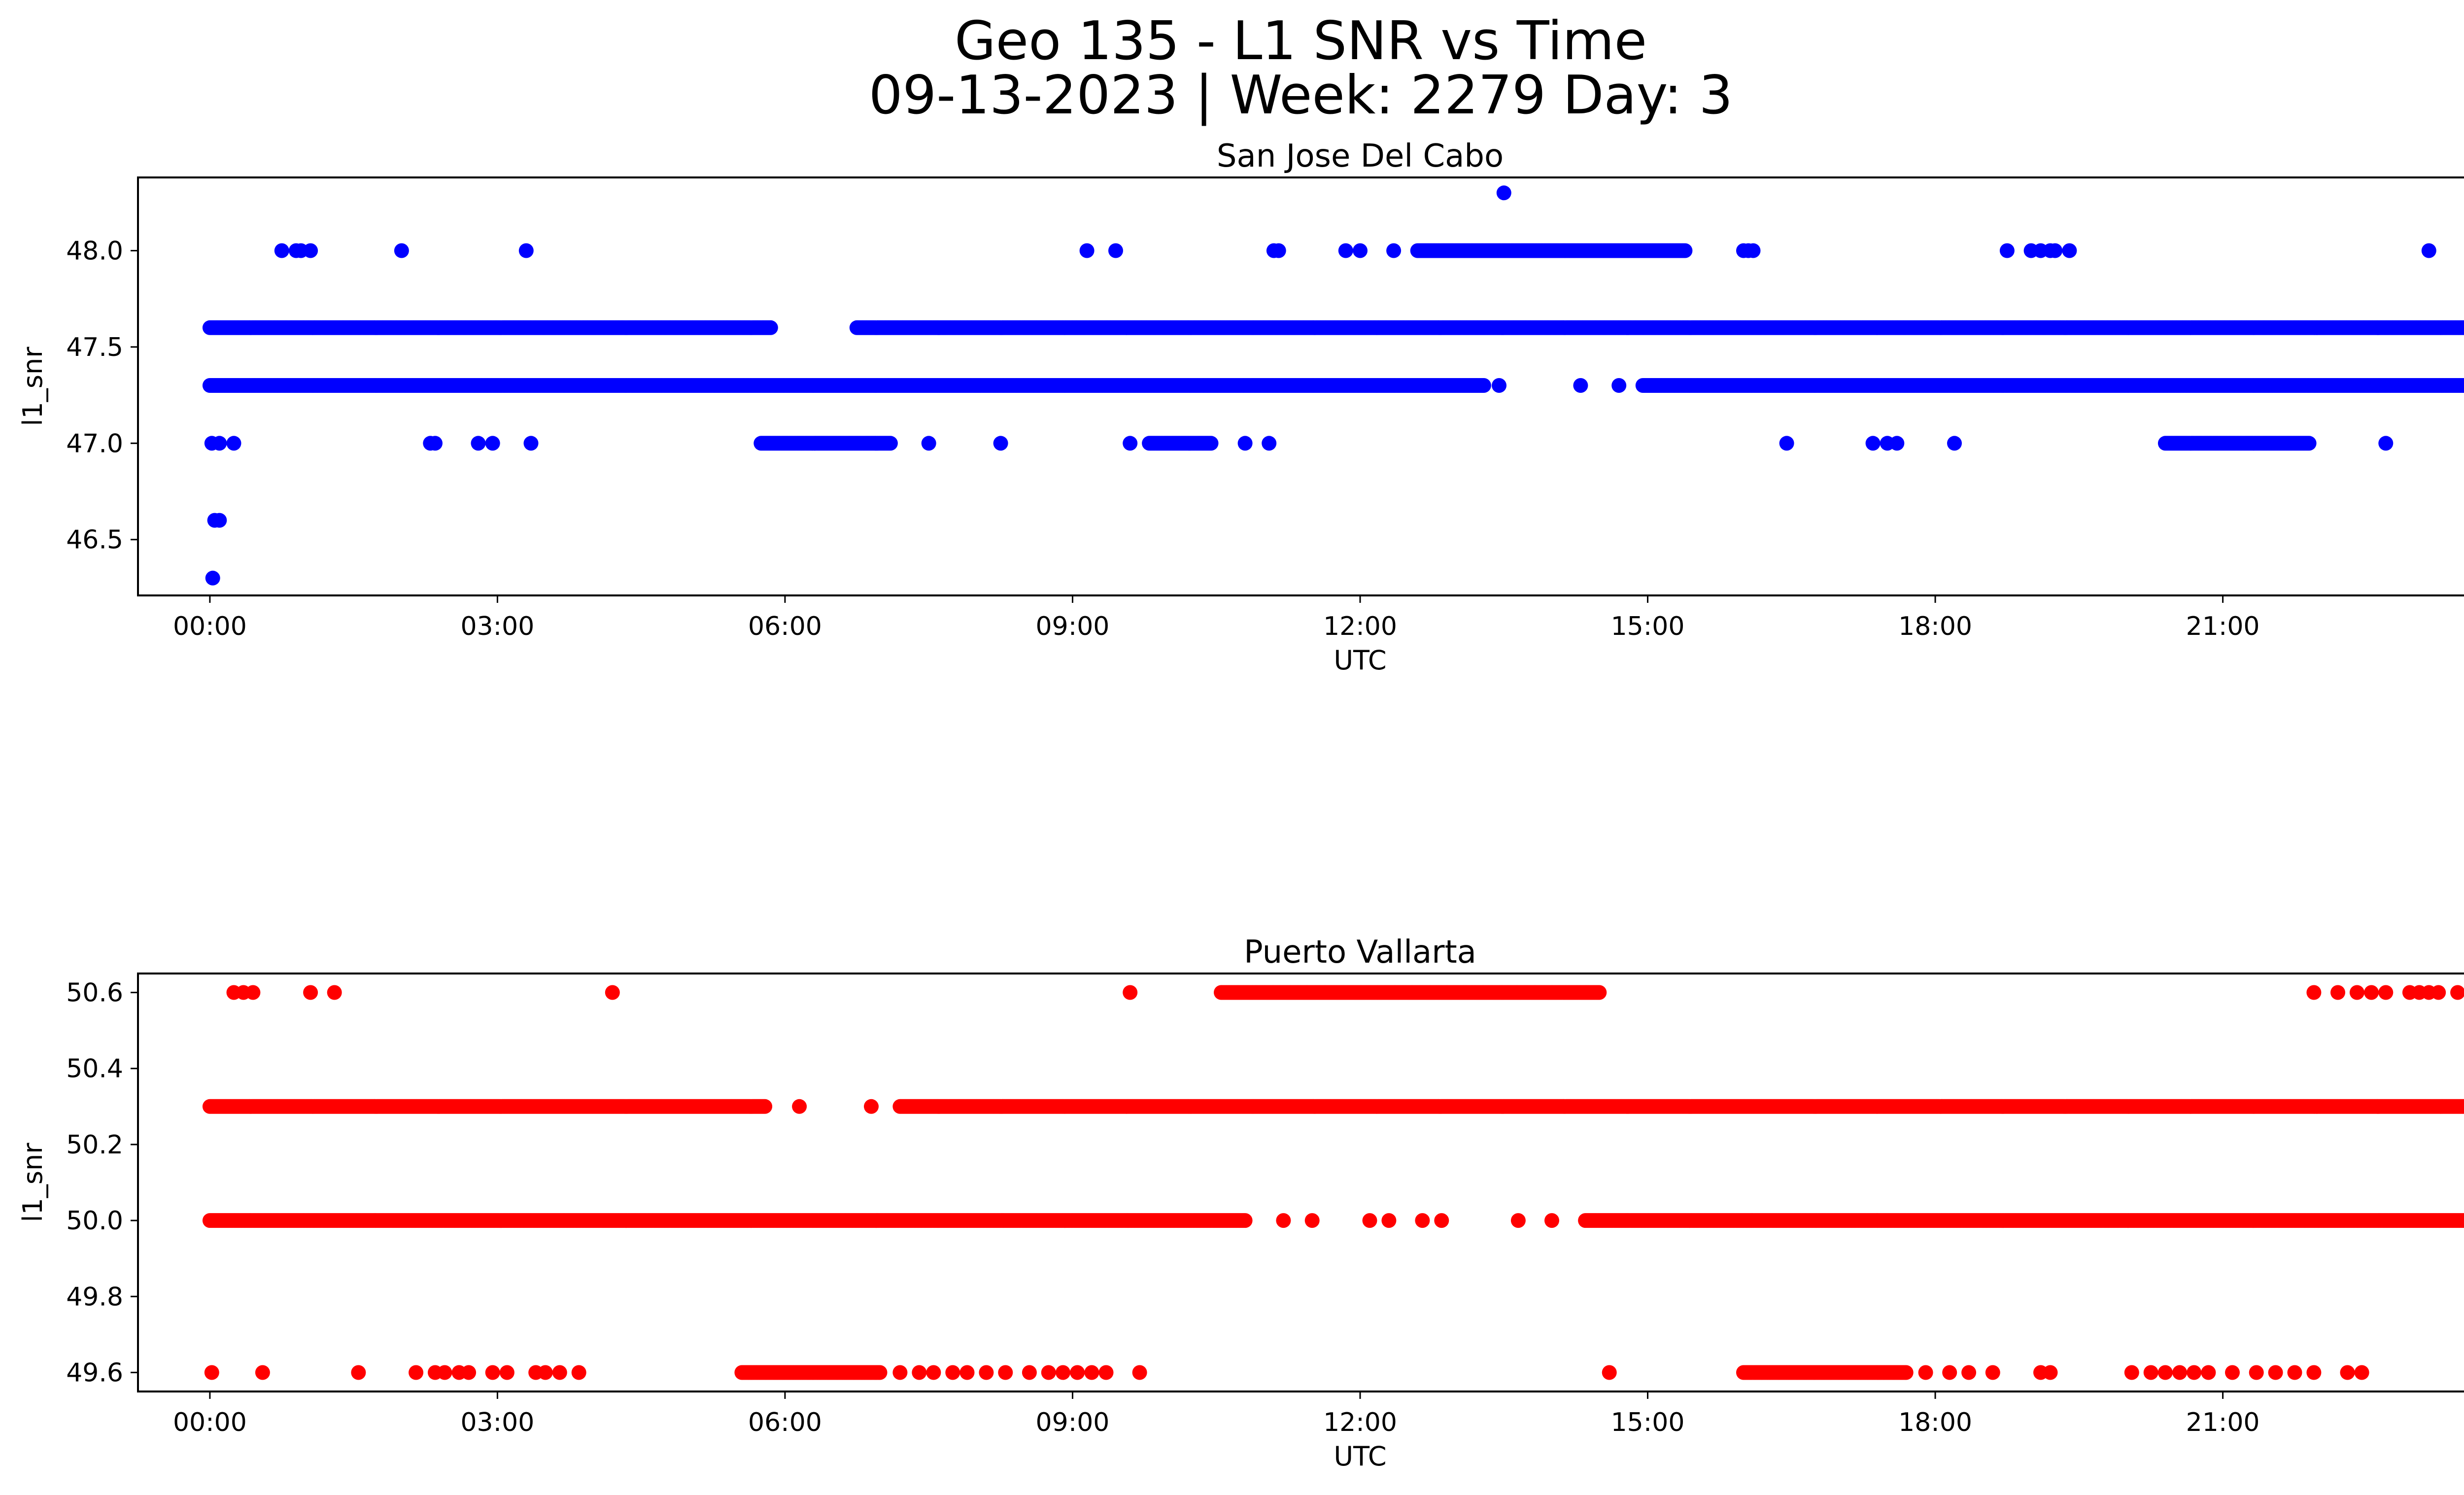 The image size is (2464, 1495). What do you see at coordinates (1360, 626) in the screenshot?
I see `x-tick-label: 12:00` at bounding box center [1360, 626].